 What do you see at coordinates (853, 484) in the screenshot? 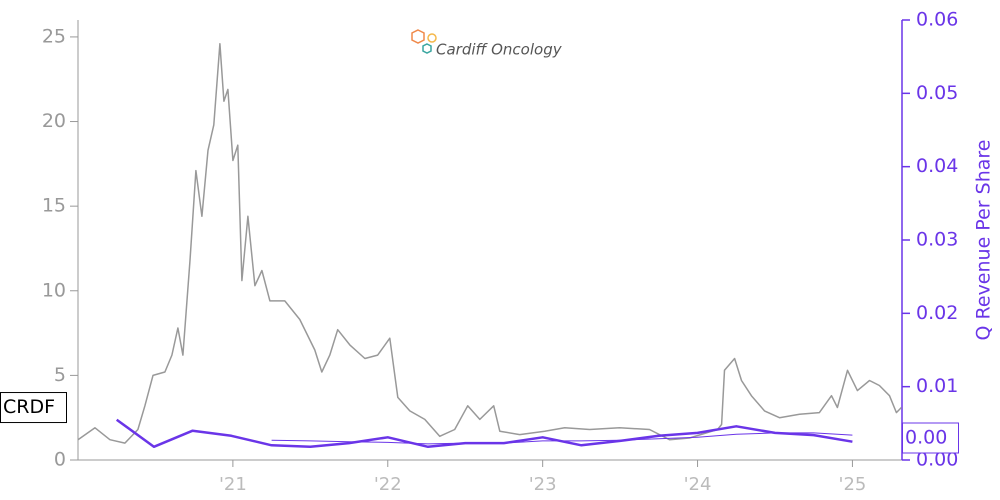
I see `x-tick-label: '25` at bounding box center [853, 484].